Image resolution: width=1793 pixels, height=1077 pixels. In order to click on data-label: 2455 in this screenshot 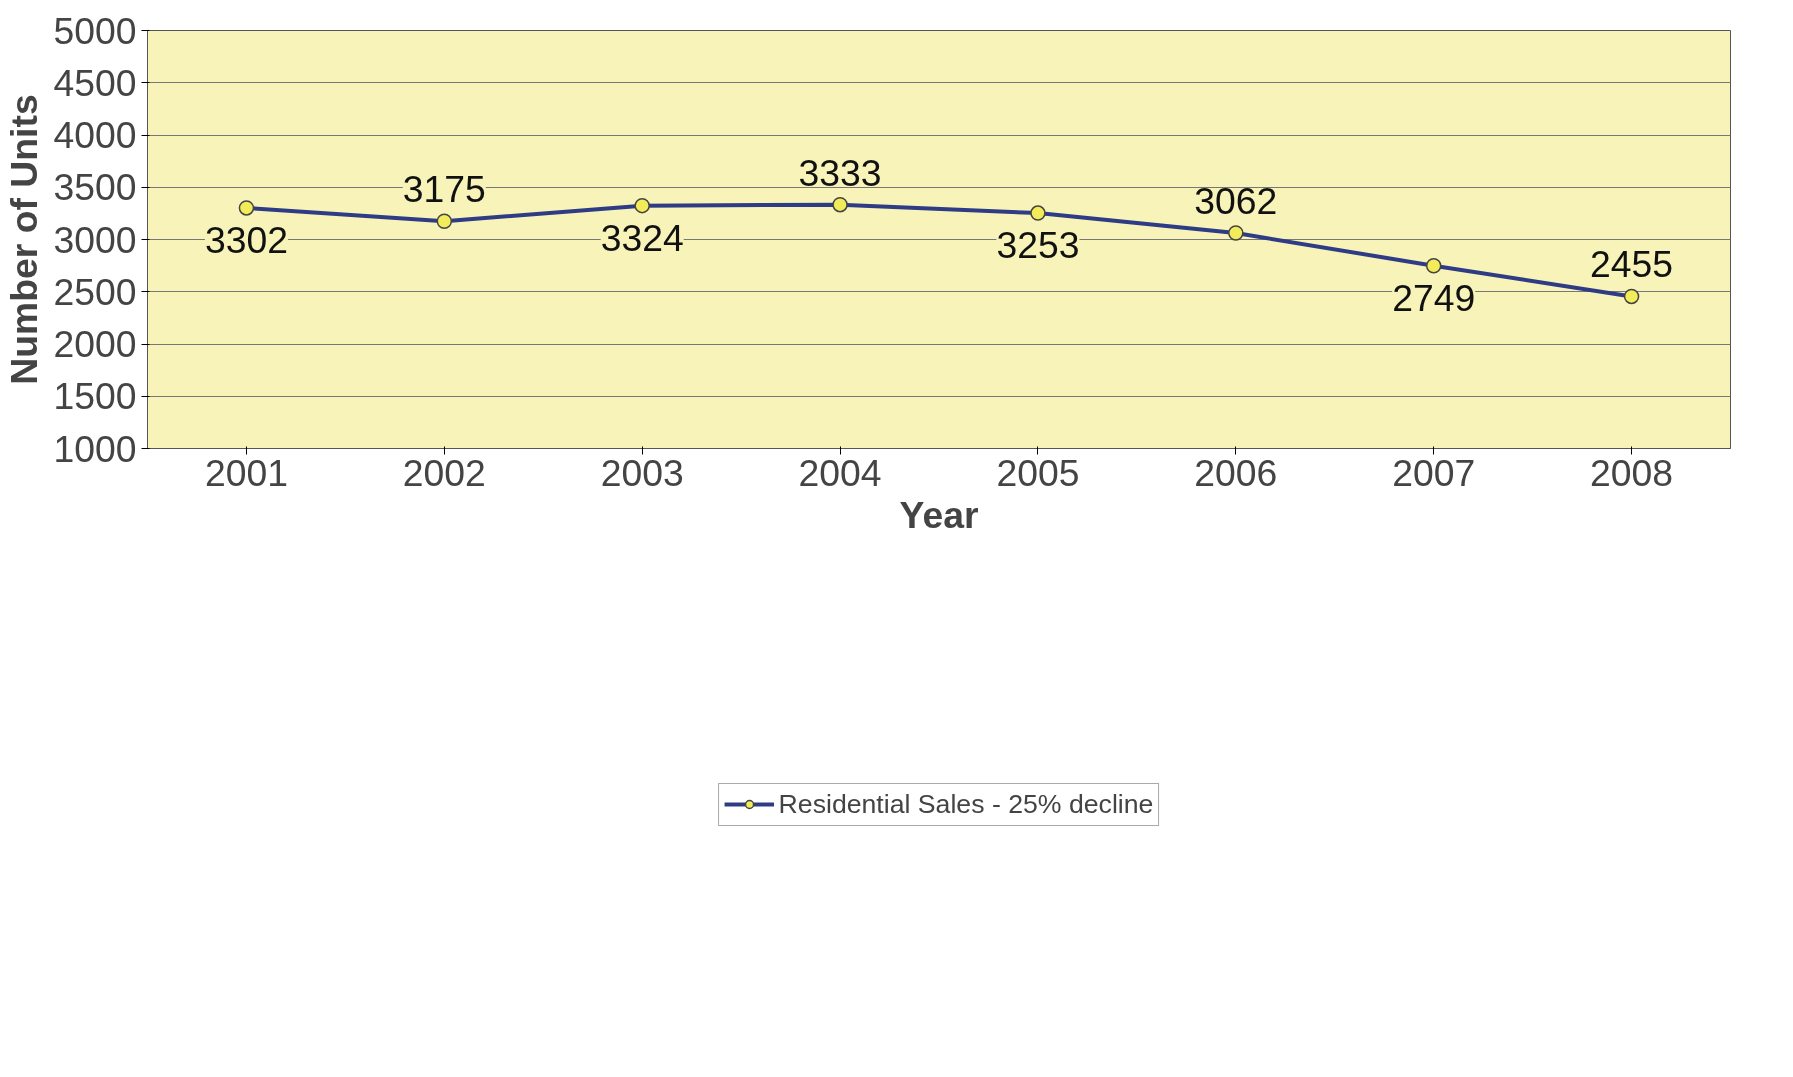, I will do `click(1632, 264)`.